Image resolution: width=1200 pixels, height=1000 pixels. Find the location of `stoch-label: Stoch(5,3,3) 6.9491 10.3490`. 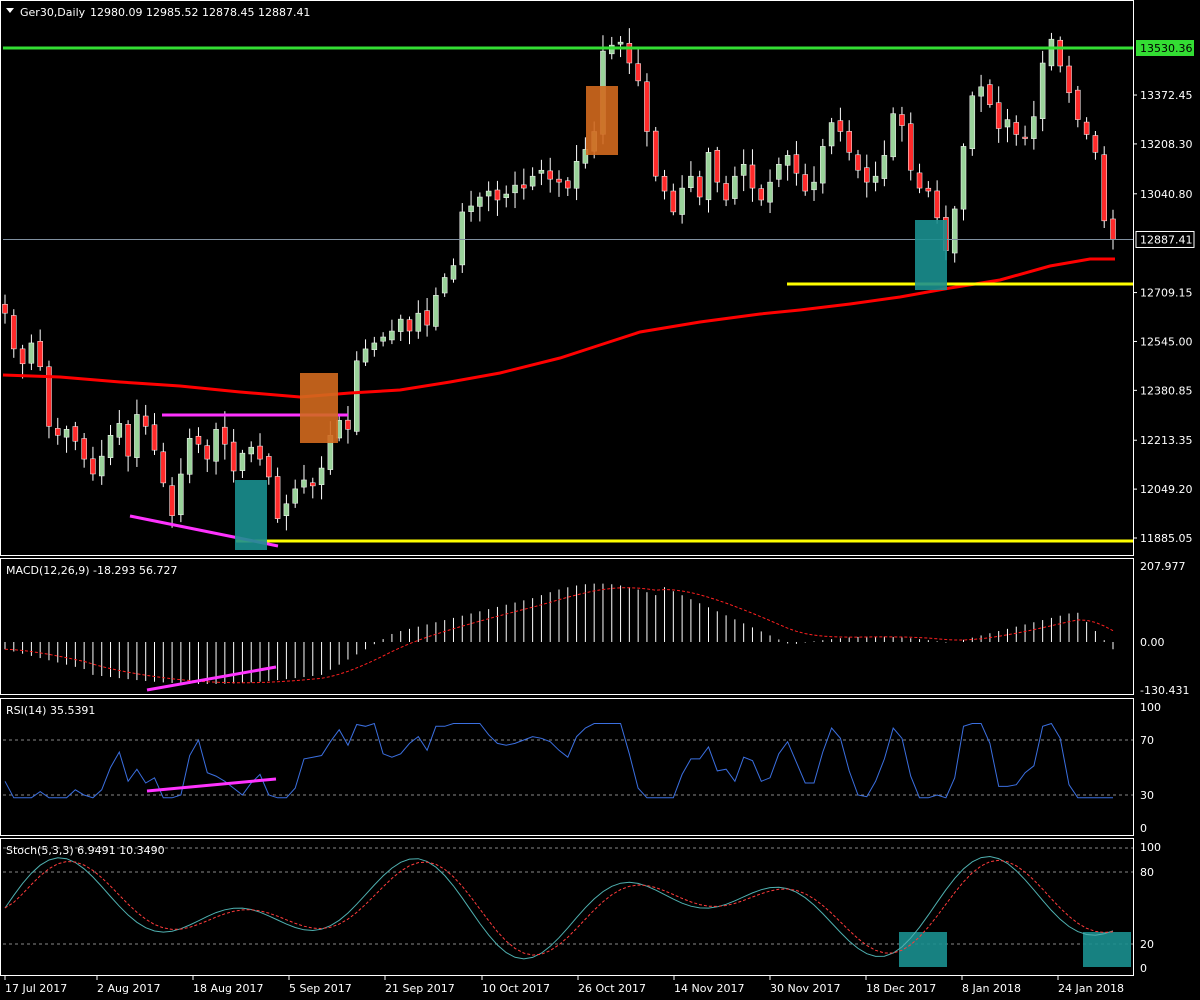

stoch-label: Stoch(5,3,3) 6.9491 10.3490 is located at coordinates (85, 850).